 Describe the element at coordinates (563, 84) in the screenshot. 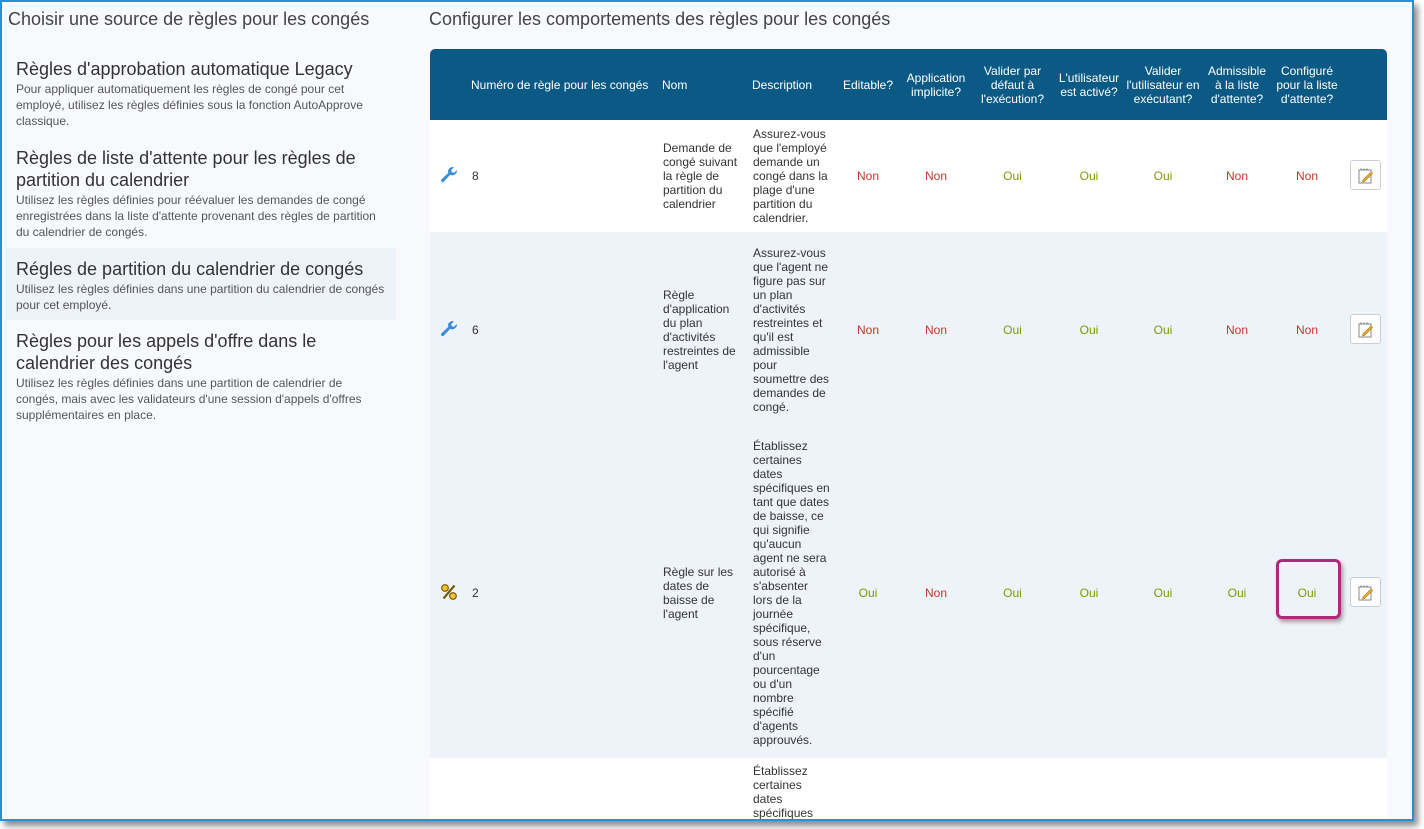

I see `header-rule-number: Numéro de règle pour les congés` at that location.